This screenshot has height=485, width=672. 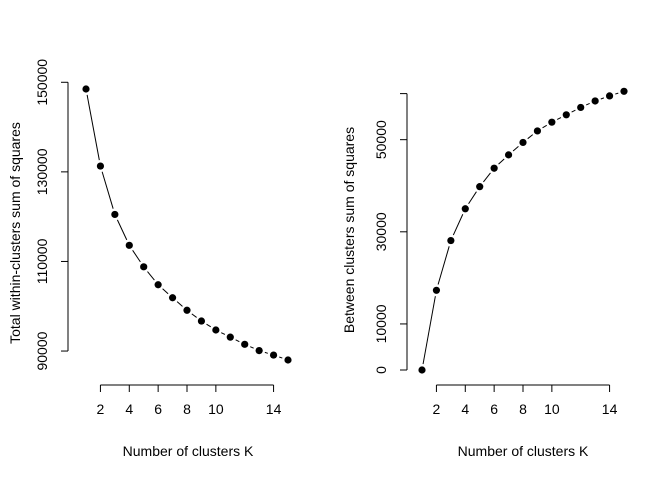 I want to click on left-ylabel: Total within-clusters sum of squares, so click(x=15, y=233).